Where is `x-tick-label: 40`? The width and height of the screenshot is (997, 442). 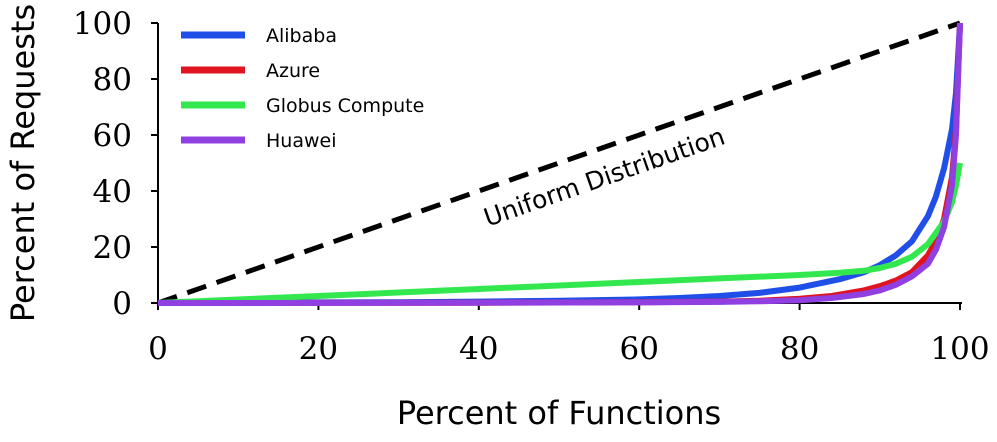
x-tick-label: 40 is located at coordinates (478, 349).